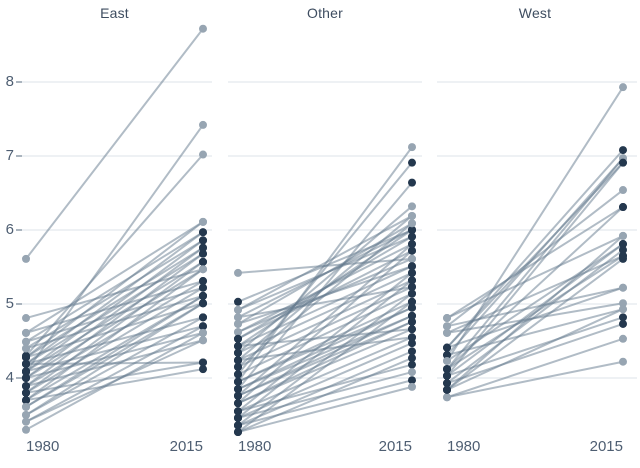  I want to click on panel-title-west: West, so click(535, 13).